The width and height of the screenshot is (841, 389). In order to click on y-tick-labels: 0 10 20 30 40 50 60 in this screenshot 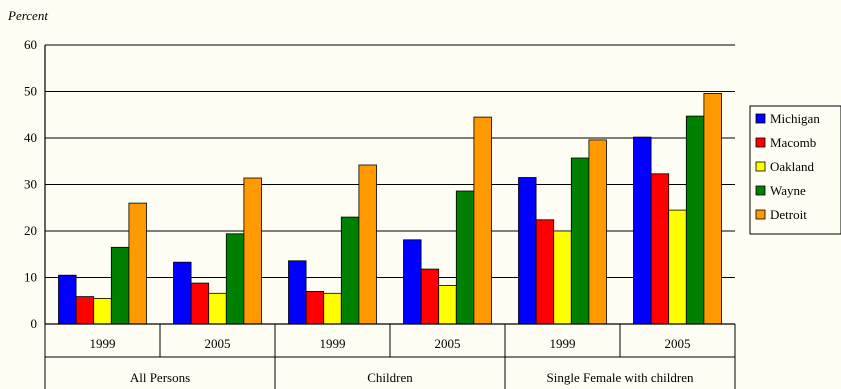, I will do `click(30, 184)`.